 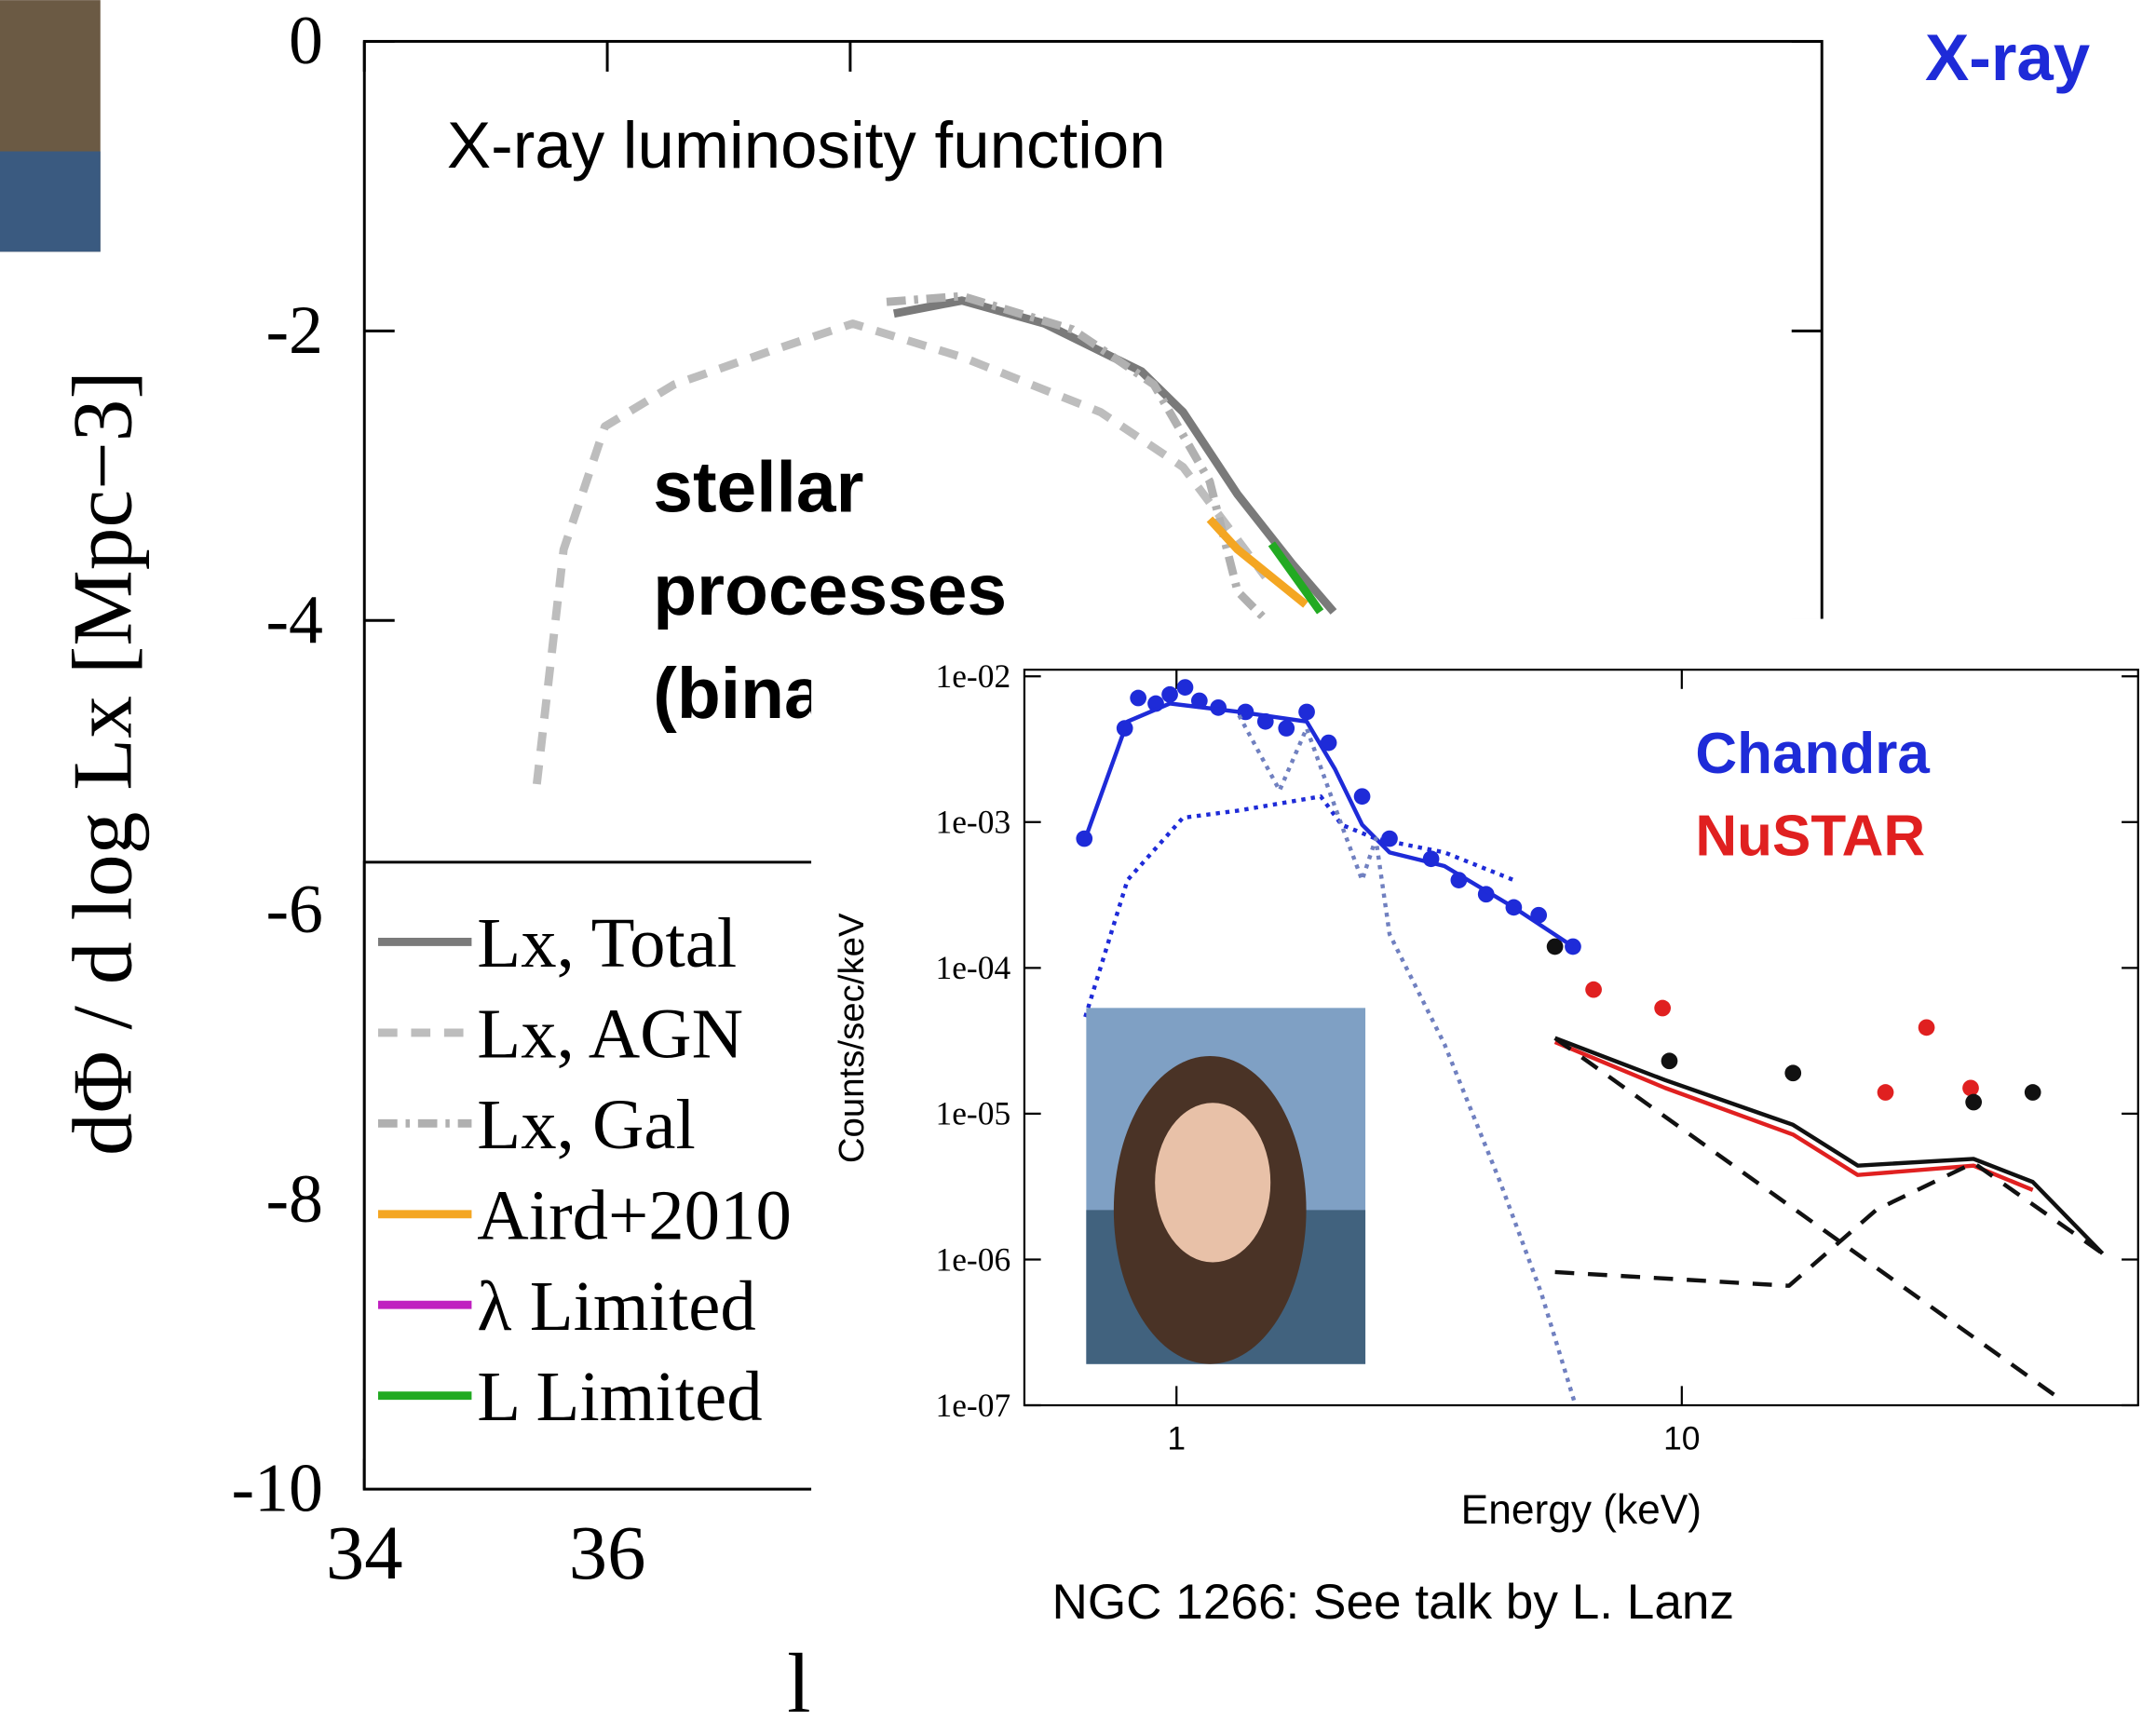 What do you see at coordinates (1213, 1183) in the screenshot?
I see `inset-photo-face` at bounding box center [1213, 1183].